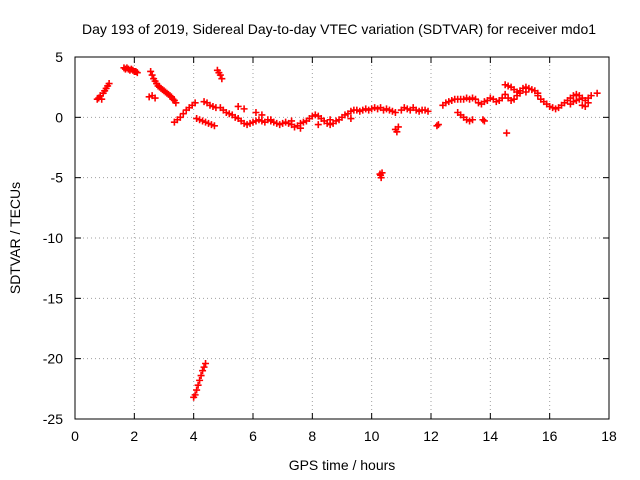 The image size is (640, 480). I want to click on x-tick-label: 2, so click(134, 436).